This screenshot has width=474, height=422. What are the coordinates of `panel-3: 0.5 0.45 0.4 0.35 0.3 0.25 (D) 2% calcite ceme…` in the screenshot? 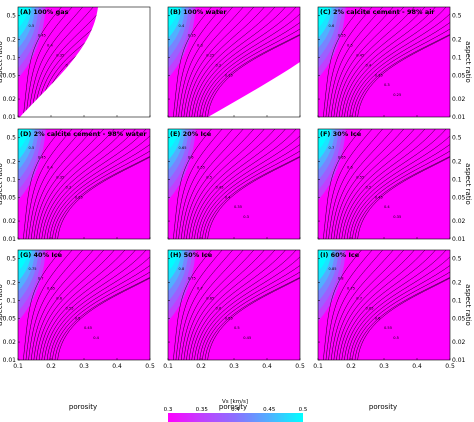 It's located at (75, 185).